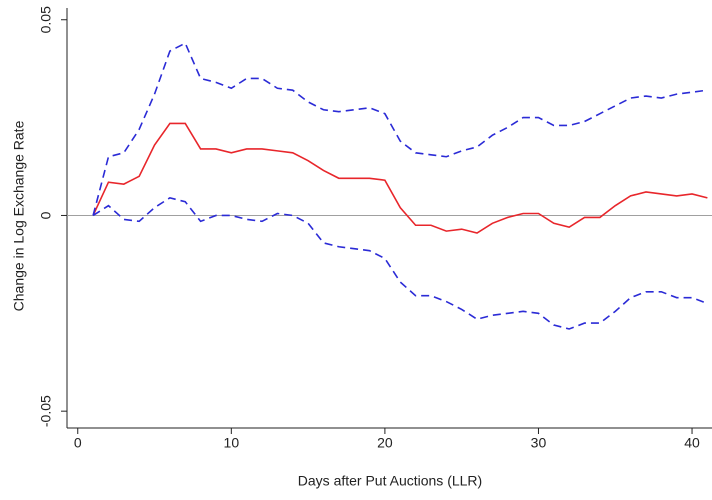 The image size is (712, 500). Describe the element at coordinates (390, 481) in the screenshot. I see `x-axis-label: Days after Put Auctions (LLR)` at that location.